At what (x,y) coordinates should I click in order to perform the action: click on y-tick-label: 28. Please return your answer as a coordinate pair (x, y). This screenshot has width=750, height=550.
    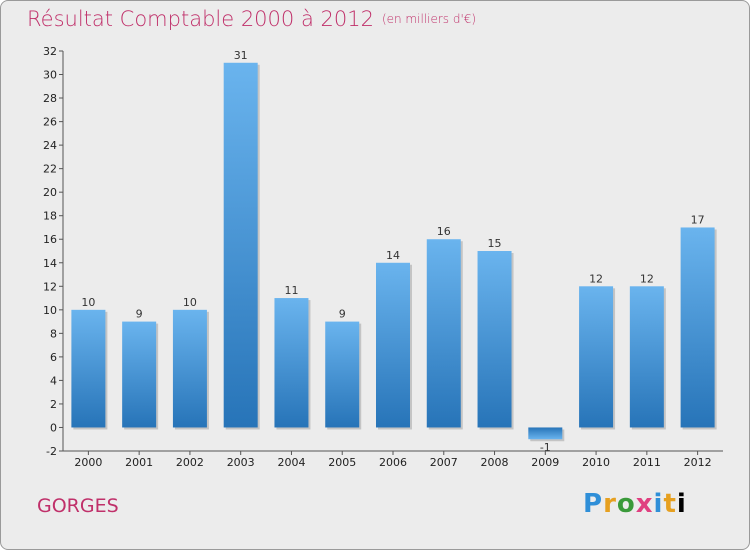
    Looking at the image, I should click on (50, 98).